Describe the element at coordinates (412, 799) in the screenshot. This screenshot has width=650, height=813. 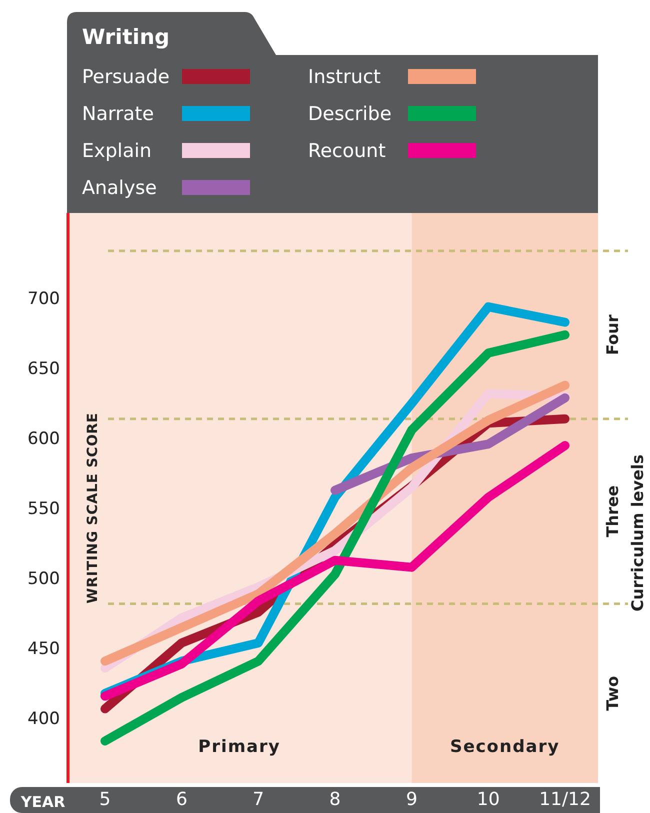
I see `x-tick-label: 9` at that location.